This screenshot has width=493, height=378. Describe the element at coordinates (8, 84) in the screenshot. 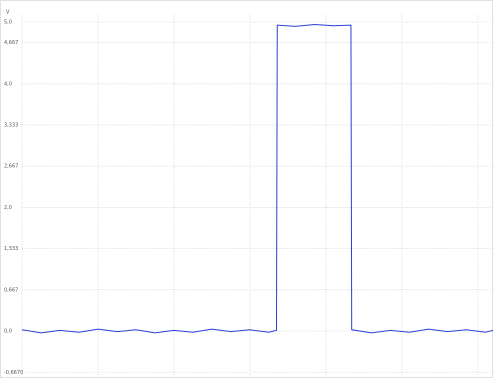

I see `y-tick-label: 4,0` at that location.